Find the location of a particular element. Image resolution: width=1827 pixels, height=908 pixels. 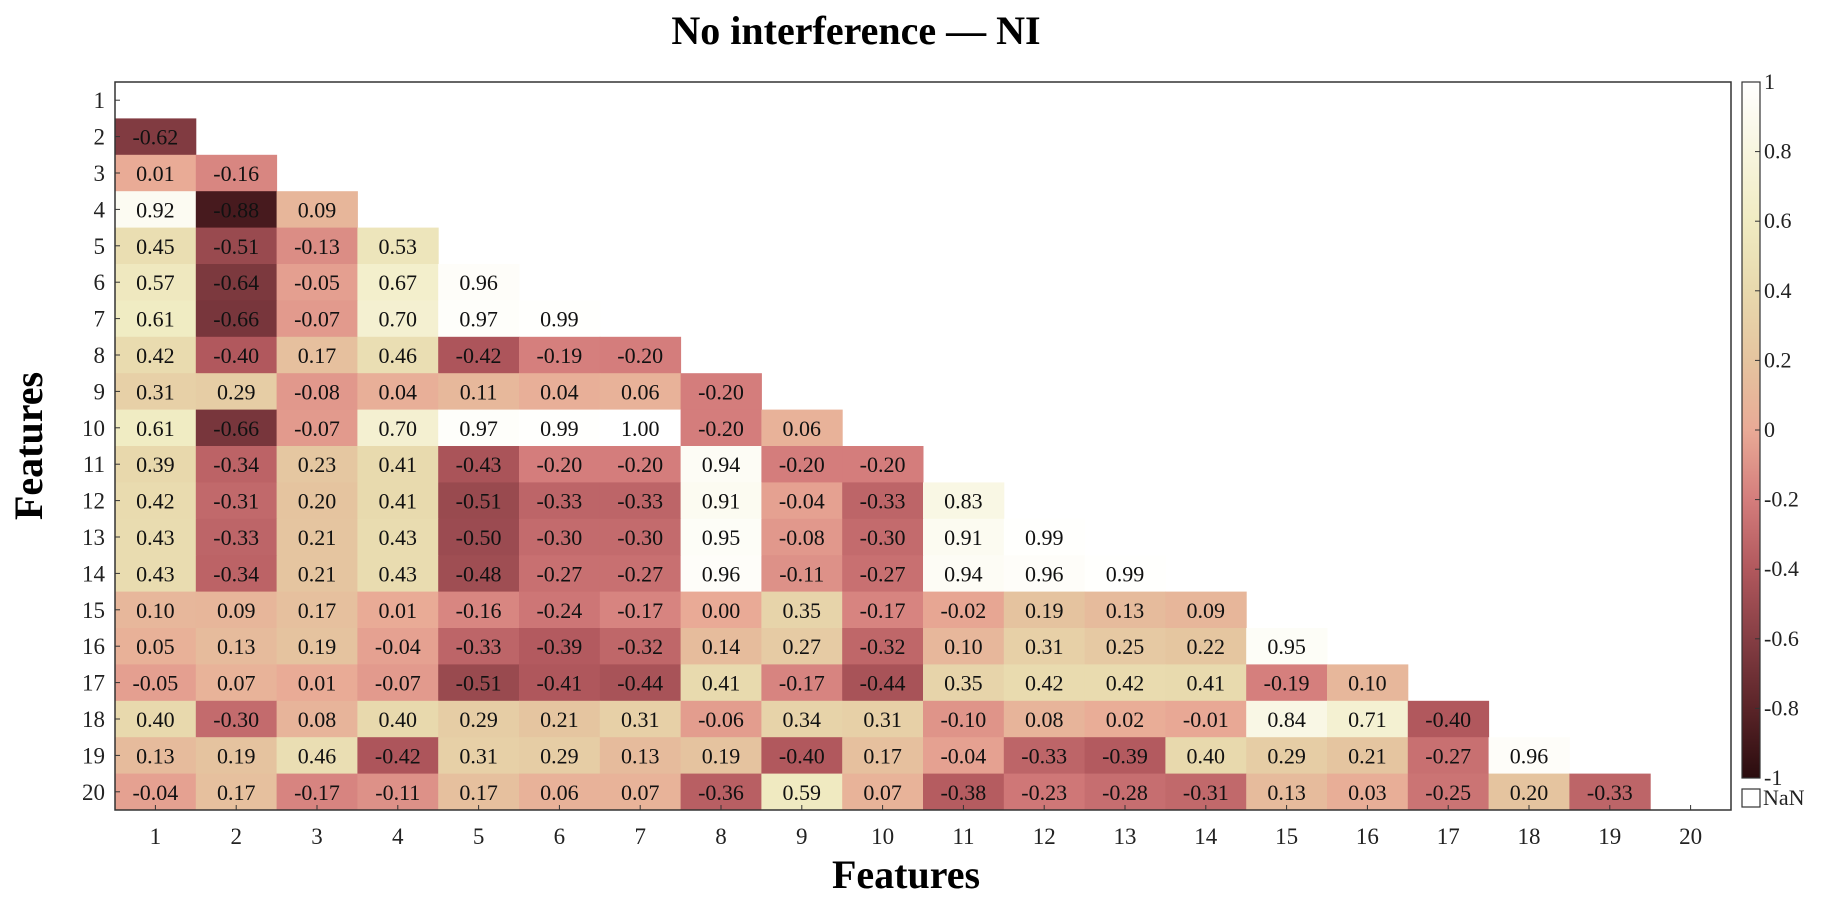

heatmap-value-r11-c7: -0.20 is located at coordinates (640, 464).